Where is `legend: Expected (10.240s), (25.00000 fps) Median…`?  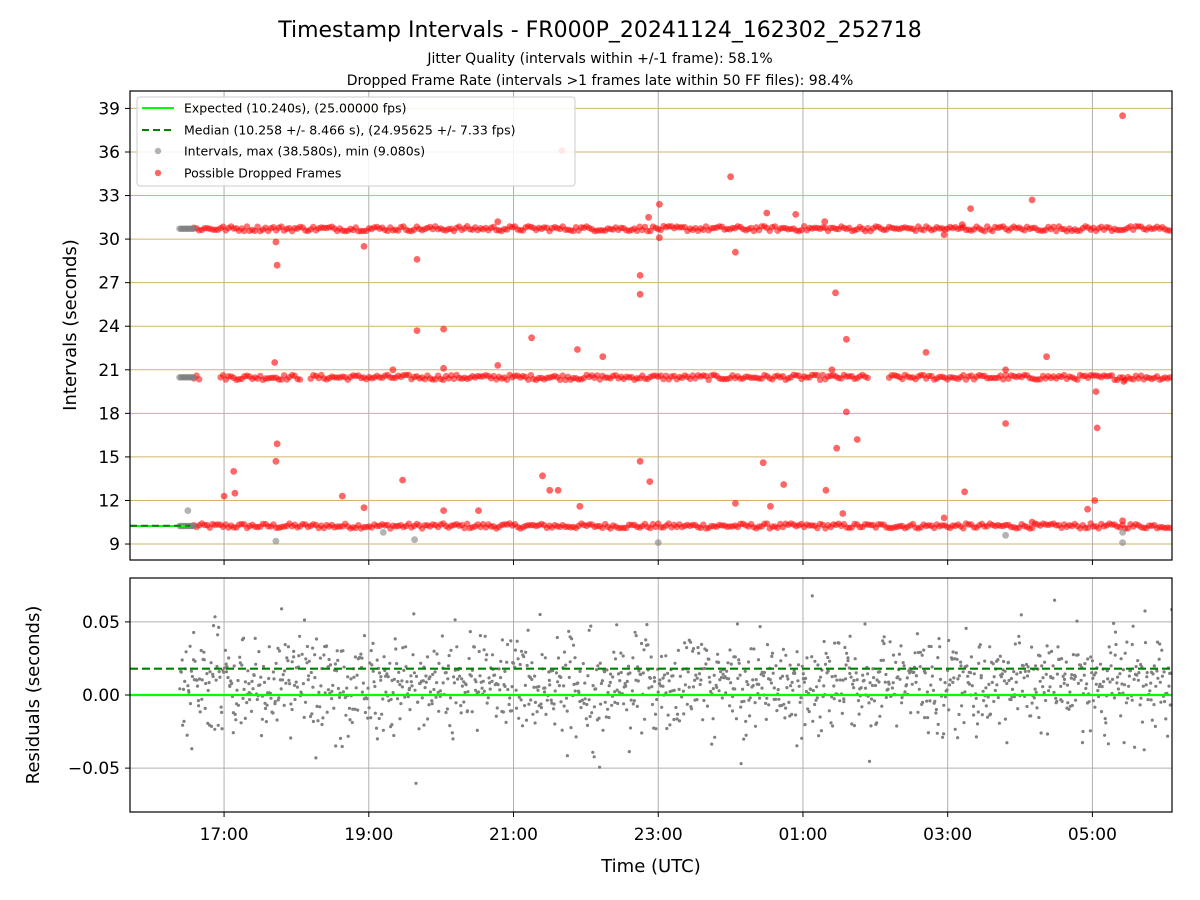
legend: Expected (10.240s), (25.00000 fps) Median… is located at coordinates (356, 141).